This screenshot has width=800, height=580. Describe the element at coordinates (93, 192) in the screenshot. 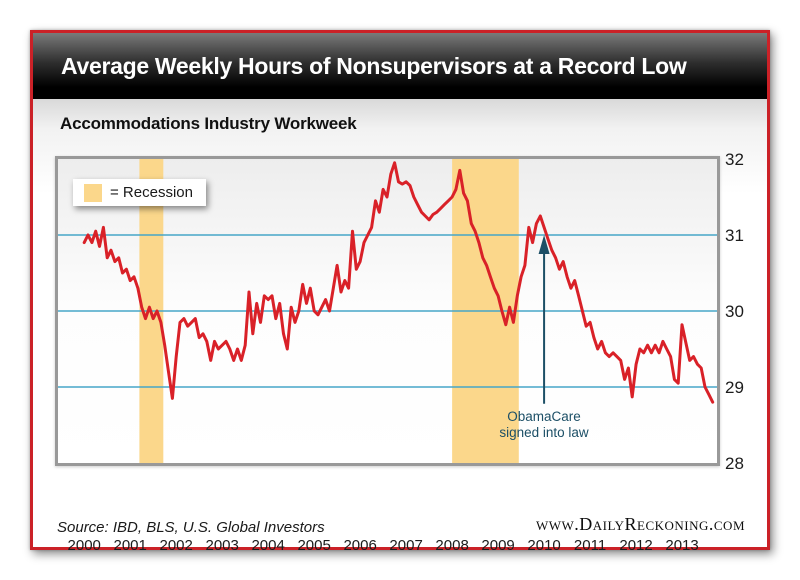

I see `recession-swatch-icon` at that location.